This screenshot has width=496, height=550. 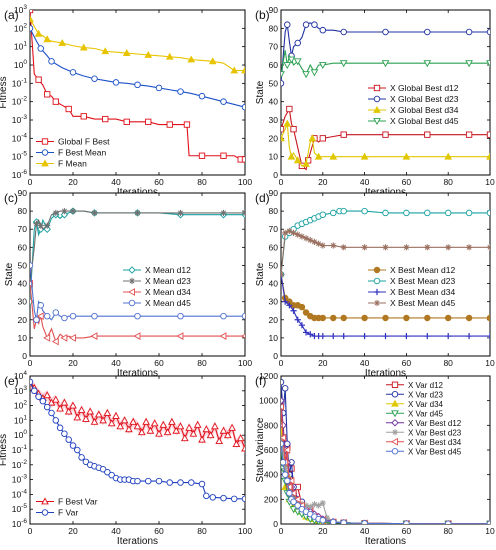 What do you see at coordinates (245, 182) in the screenshot?
I see `x-tick-label: 100` at bounding box center [245, 182].